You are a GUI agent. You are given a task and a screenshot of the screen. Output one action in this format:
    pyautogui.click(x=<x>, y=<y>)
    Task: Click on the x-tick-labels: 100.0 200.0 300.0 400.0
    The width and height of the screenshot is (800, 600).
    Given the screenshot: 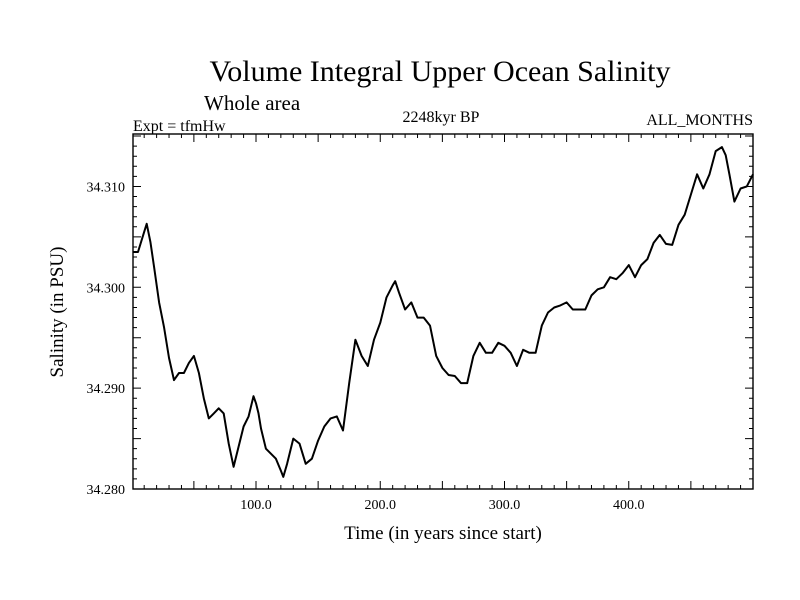 What is the action you would take?
    pyautogui.click(x=442, y=505)
    